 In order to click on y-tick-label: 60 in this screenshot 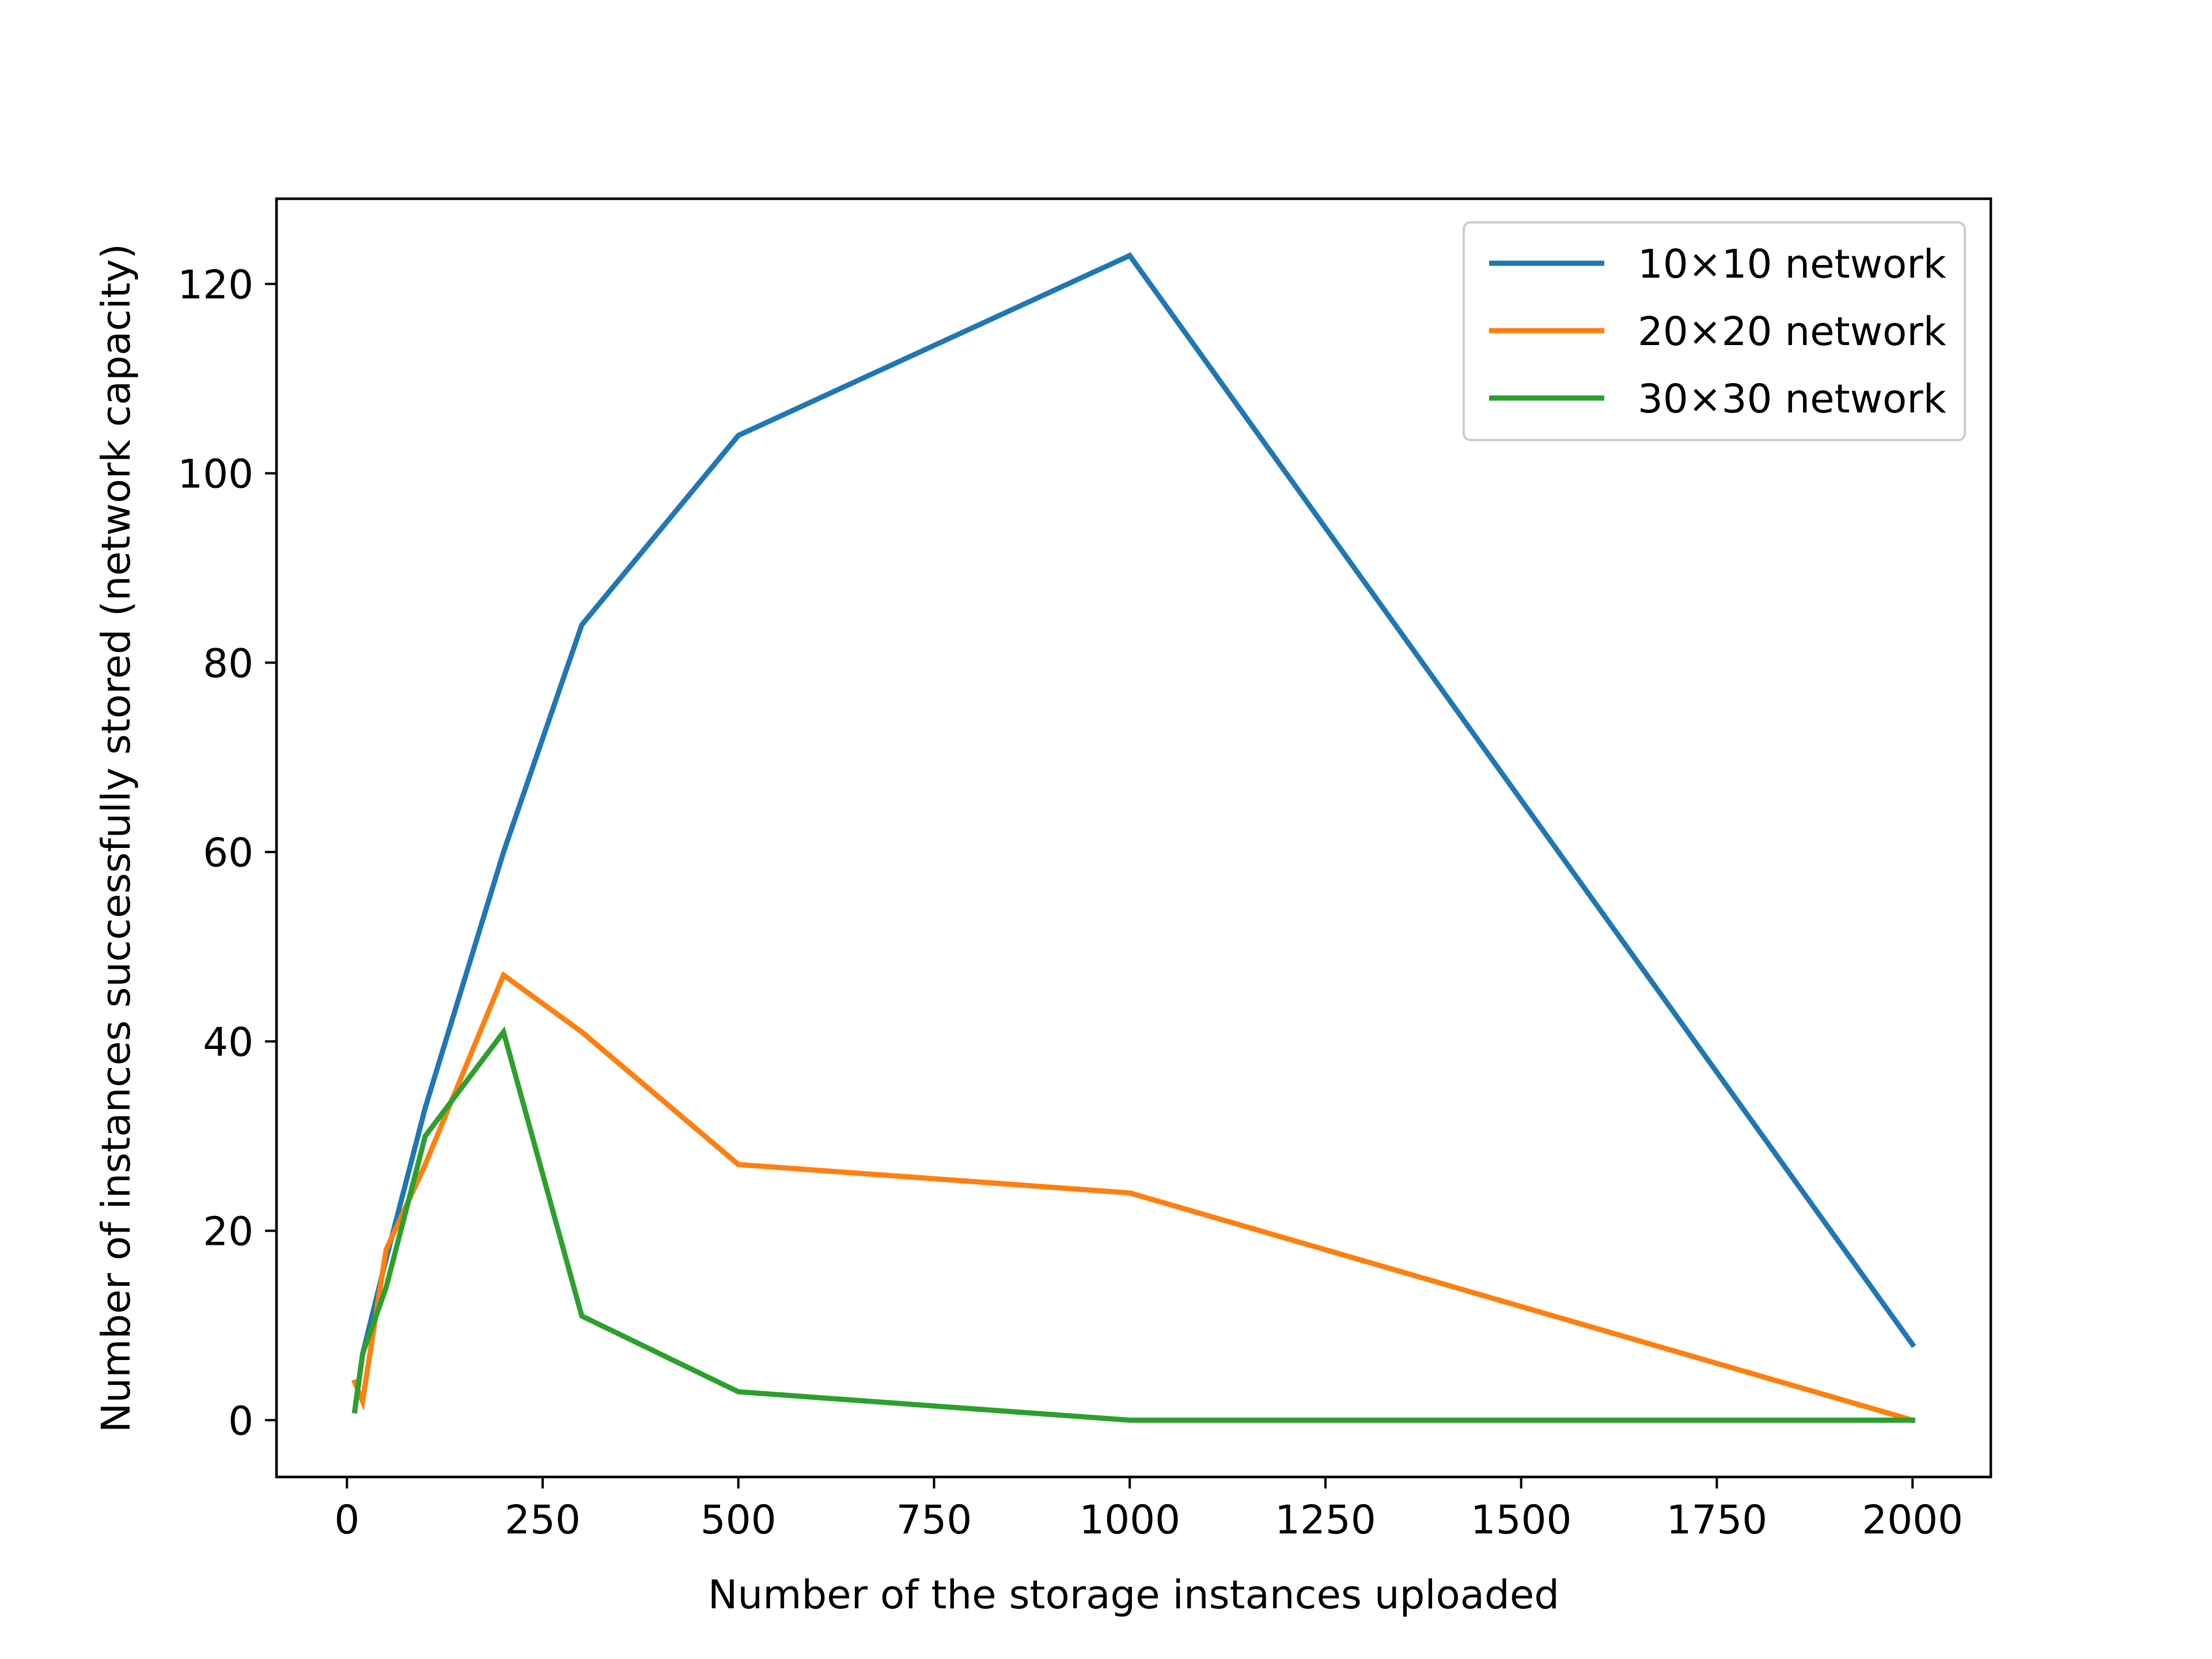, I will do `click(228, 853)`.